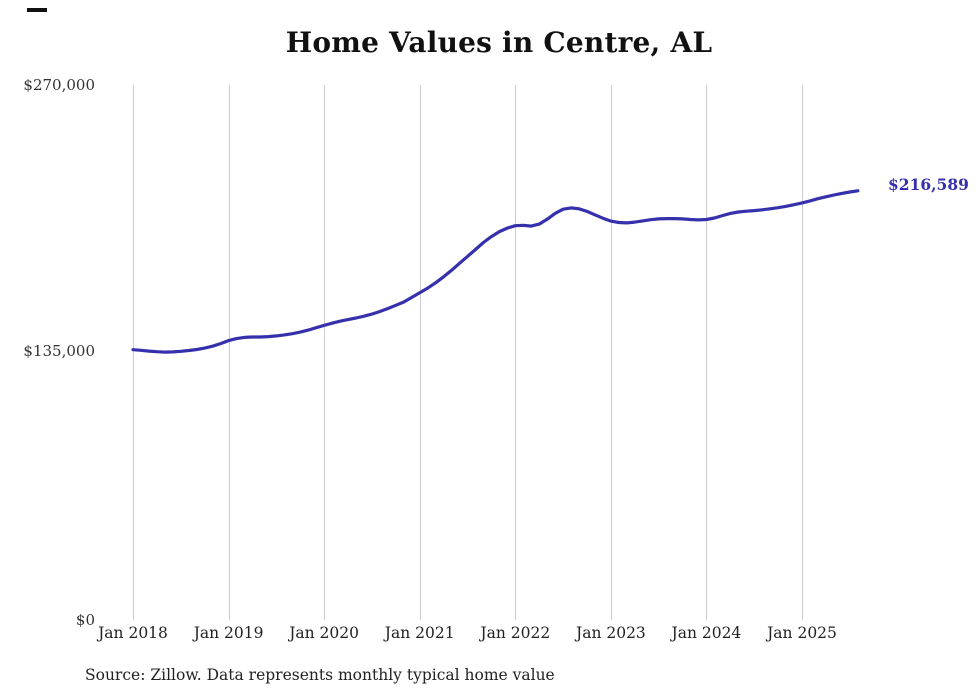 The image size is (980, 699). What do you see at coordinates (611, 352) in the screenshot?
I see `gridline-jan-2023` at bounding box center [611, 352].